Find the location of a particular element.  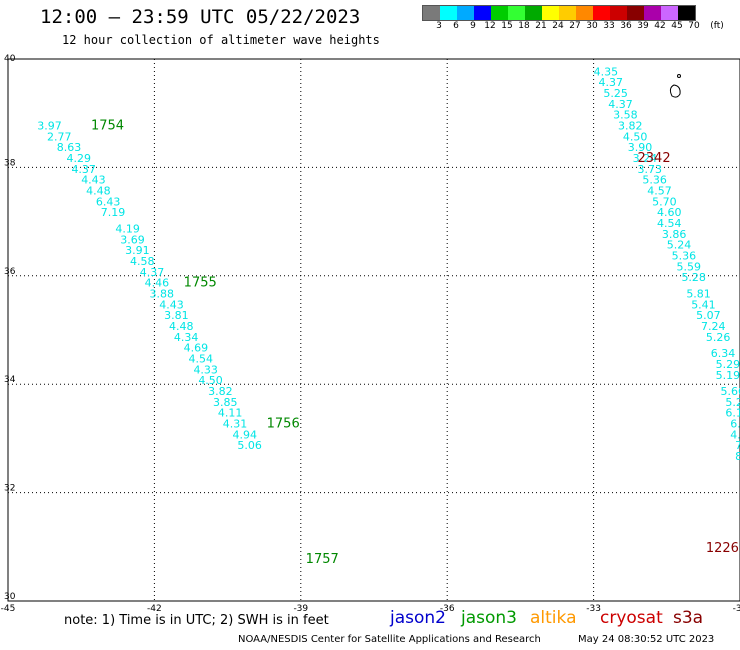

legend-altika: altika is located at coordinates (553, 618).